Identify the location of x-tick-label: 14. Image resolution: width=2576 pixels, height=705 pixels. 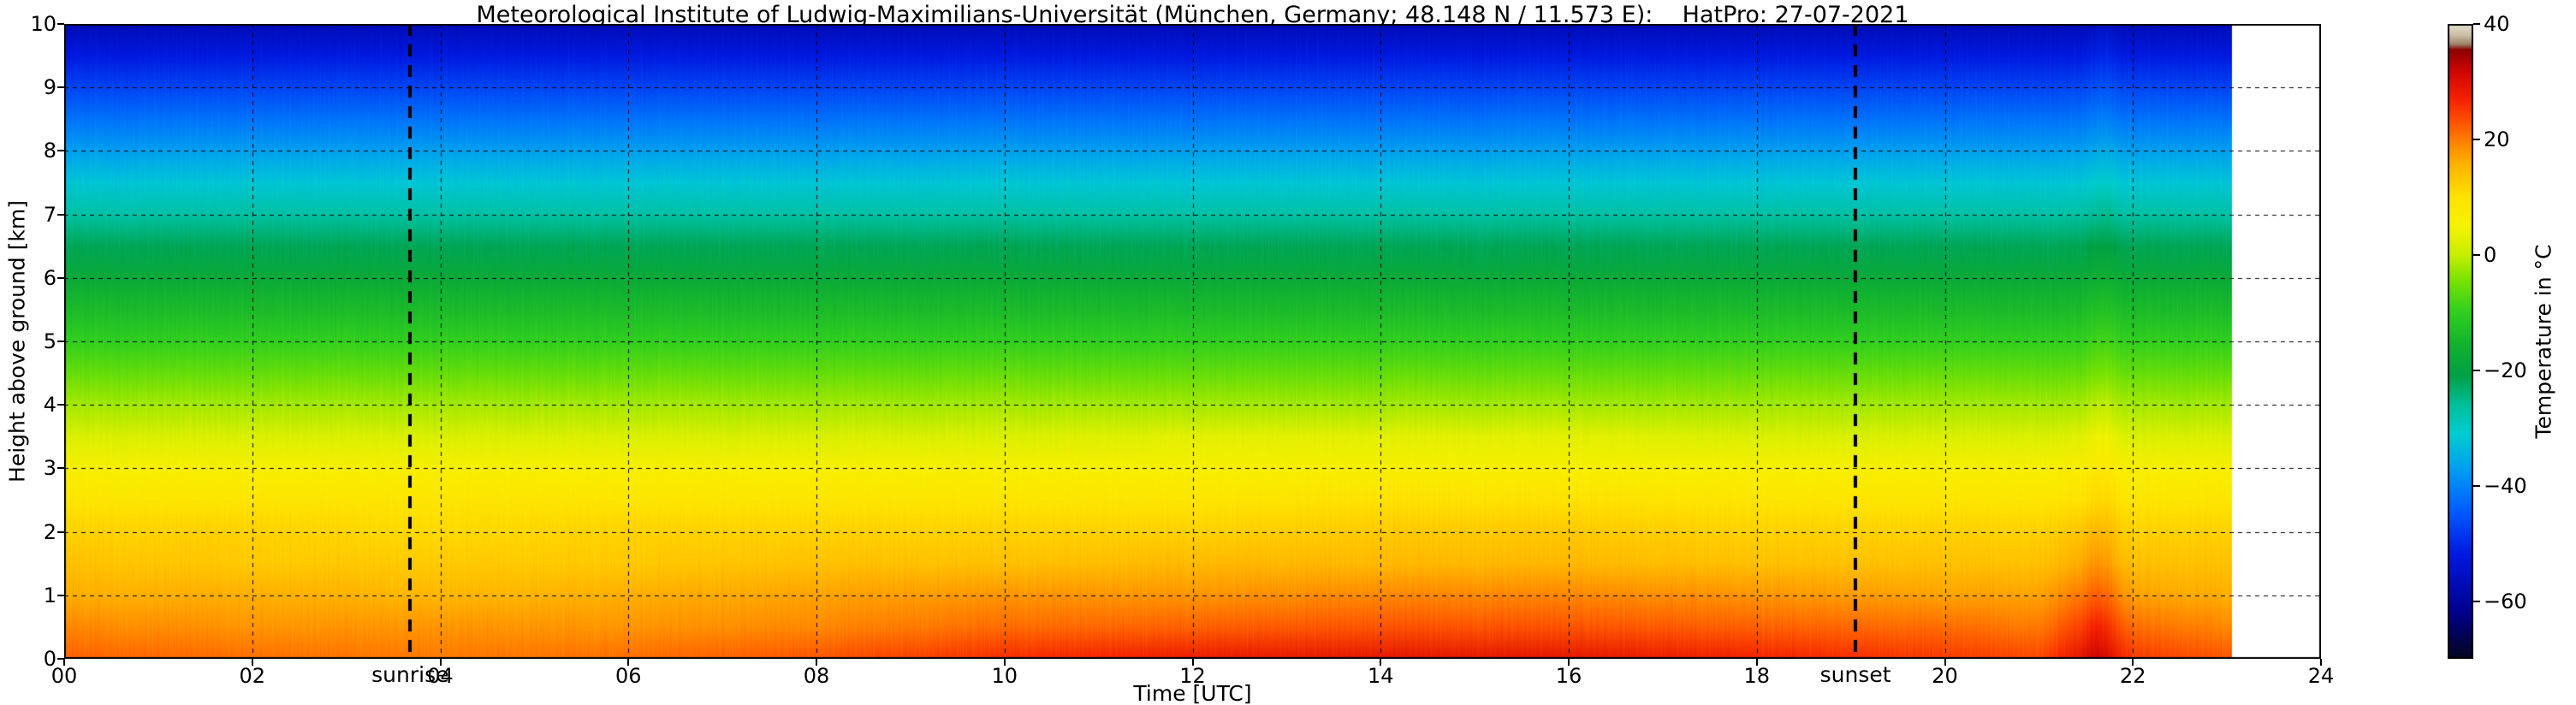
(1380, 676).